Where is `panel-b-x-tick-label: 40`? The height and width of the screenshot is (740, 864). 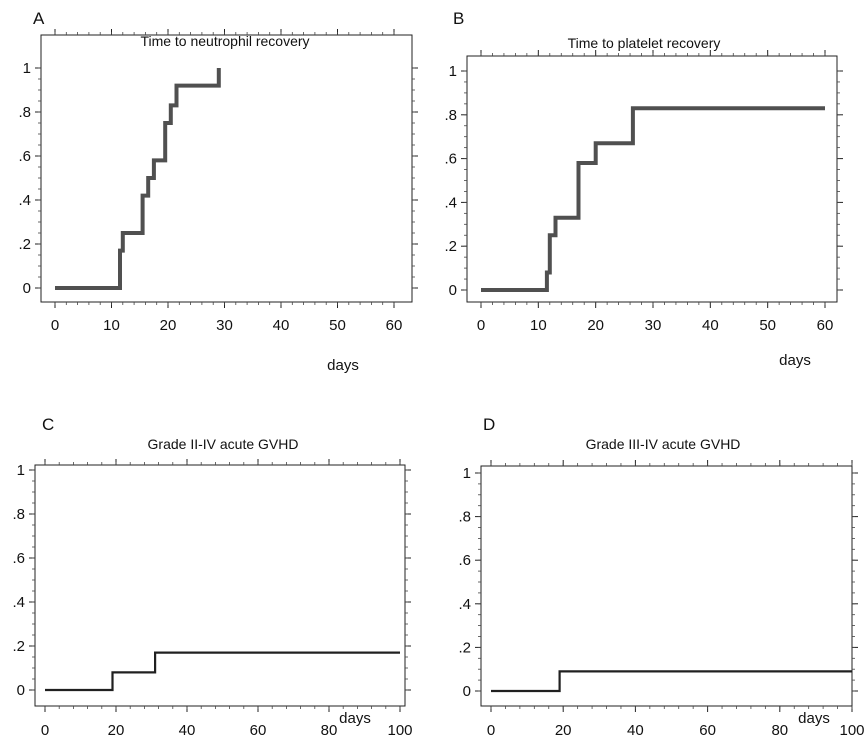 panel-b-x-tick-label: 40 is located at coordinates (710, 325).